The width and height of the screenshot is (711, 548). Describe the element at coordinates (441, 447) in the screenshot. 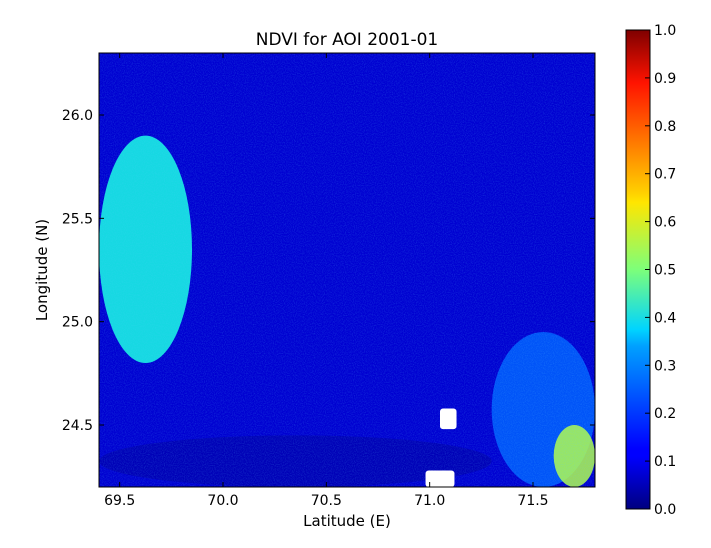

I see `nodata-regions` at that location.